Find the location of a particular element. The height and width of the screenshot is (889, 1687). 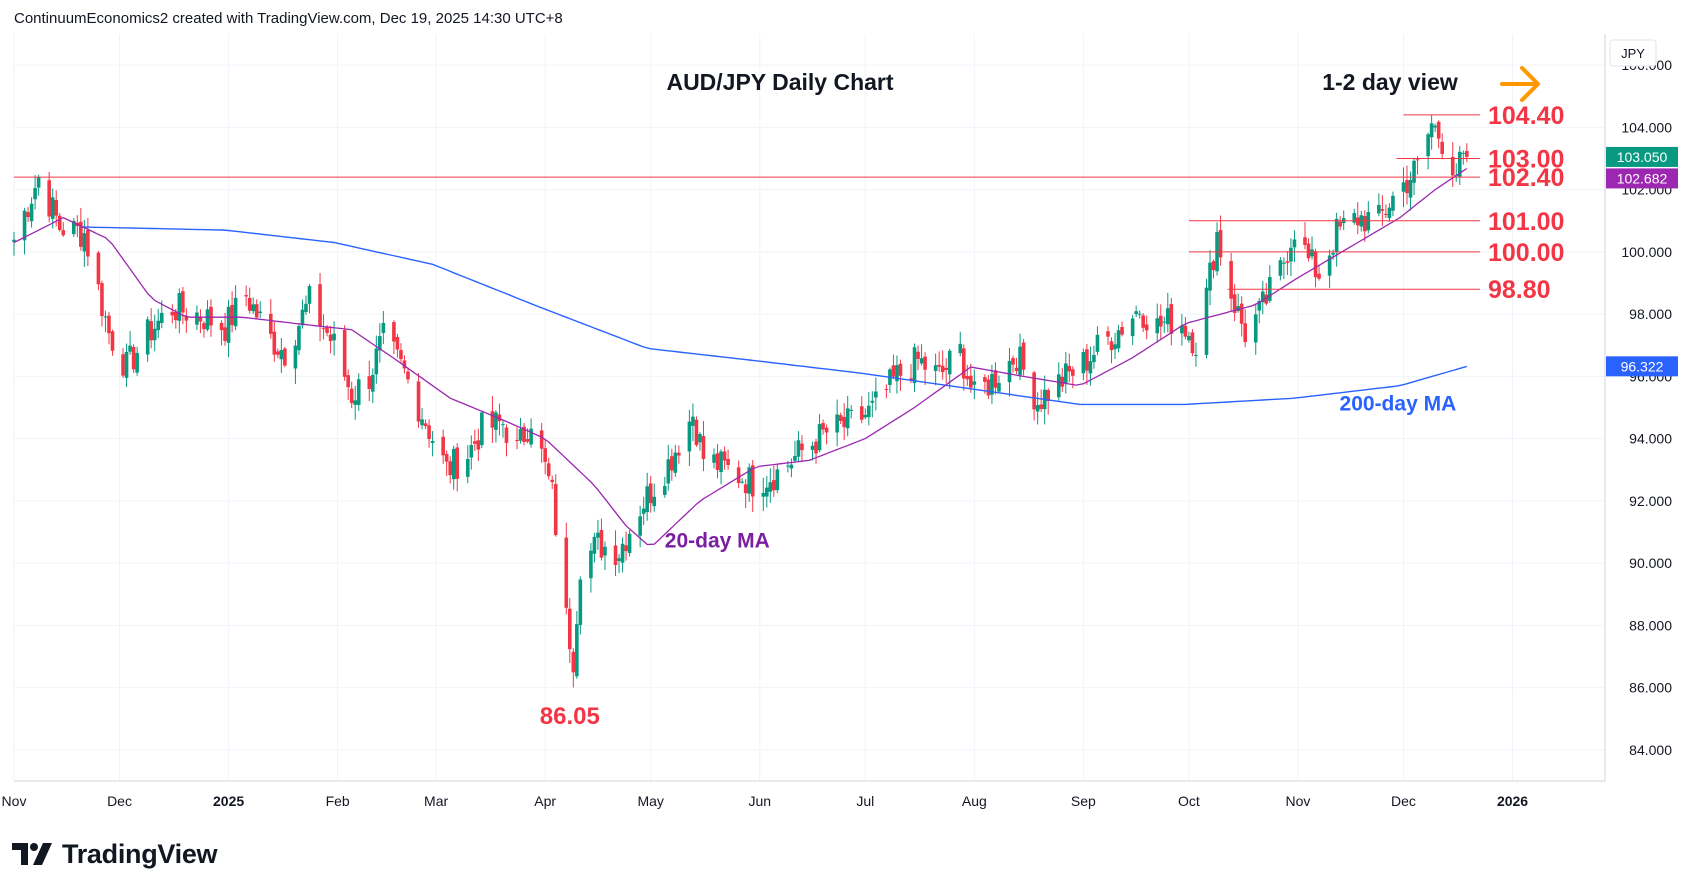

price-badge-value: 96.322 is located at coordinates (1642, 366).